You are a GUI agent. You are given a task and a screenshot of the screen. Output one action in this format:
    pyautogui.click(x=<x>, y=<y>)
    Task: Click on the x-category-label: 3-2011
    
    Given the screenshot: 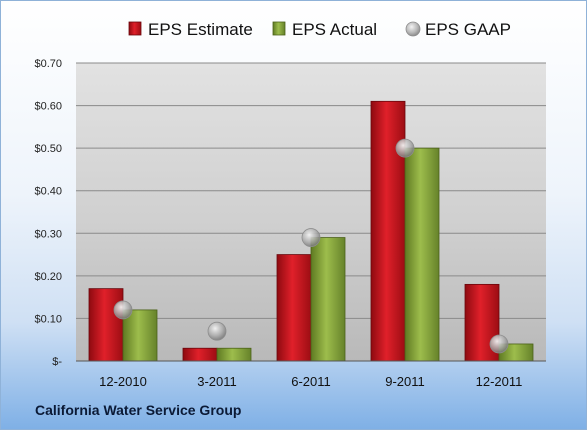 What is the action you would take?
    pyautogui.click(x=217, y=381)
    